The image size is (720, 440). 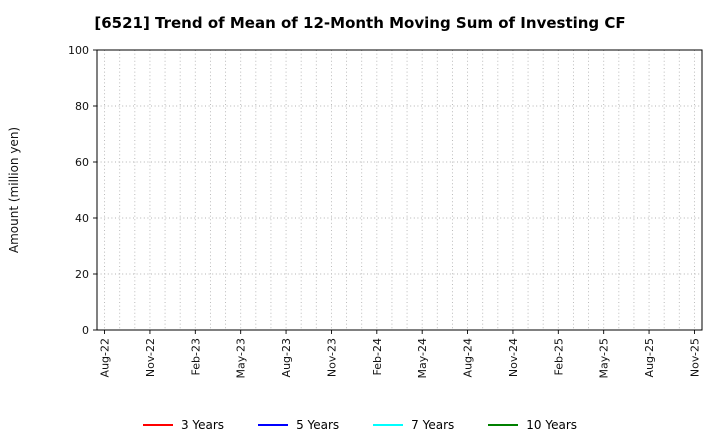 I want to click on svg-text: Nov-25, so click(x=694, y=357).